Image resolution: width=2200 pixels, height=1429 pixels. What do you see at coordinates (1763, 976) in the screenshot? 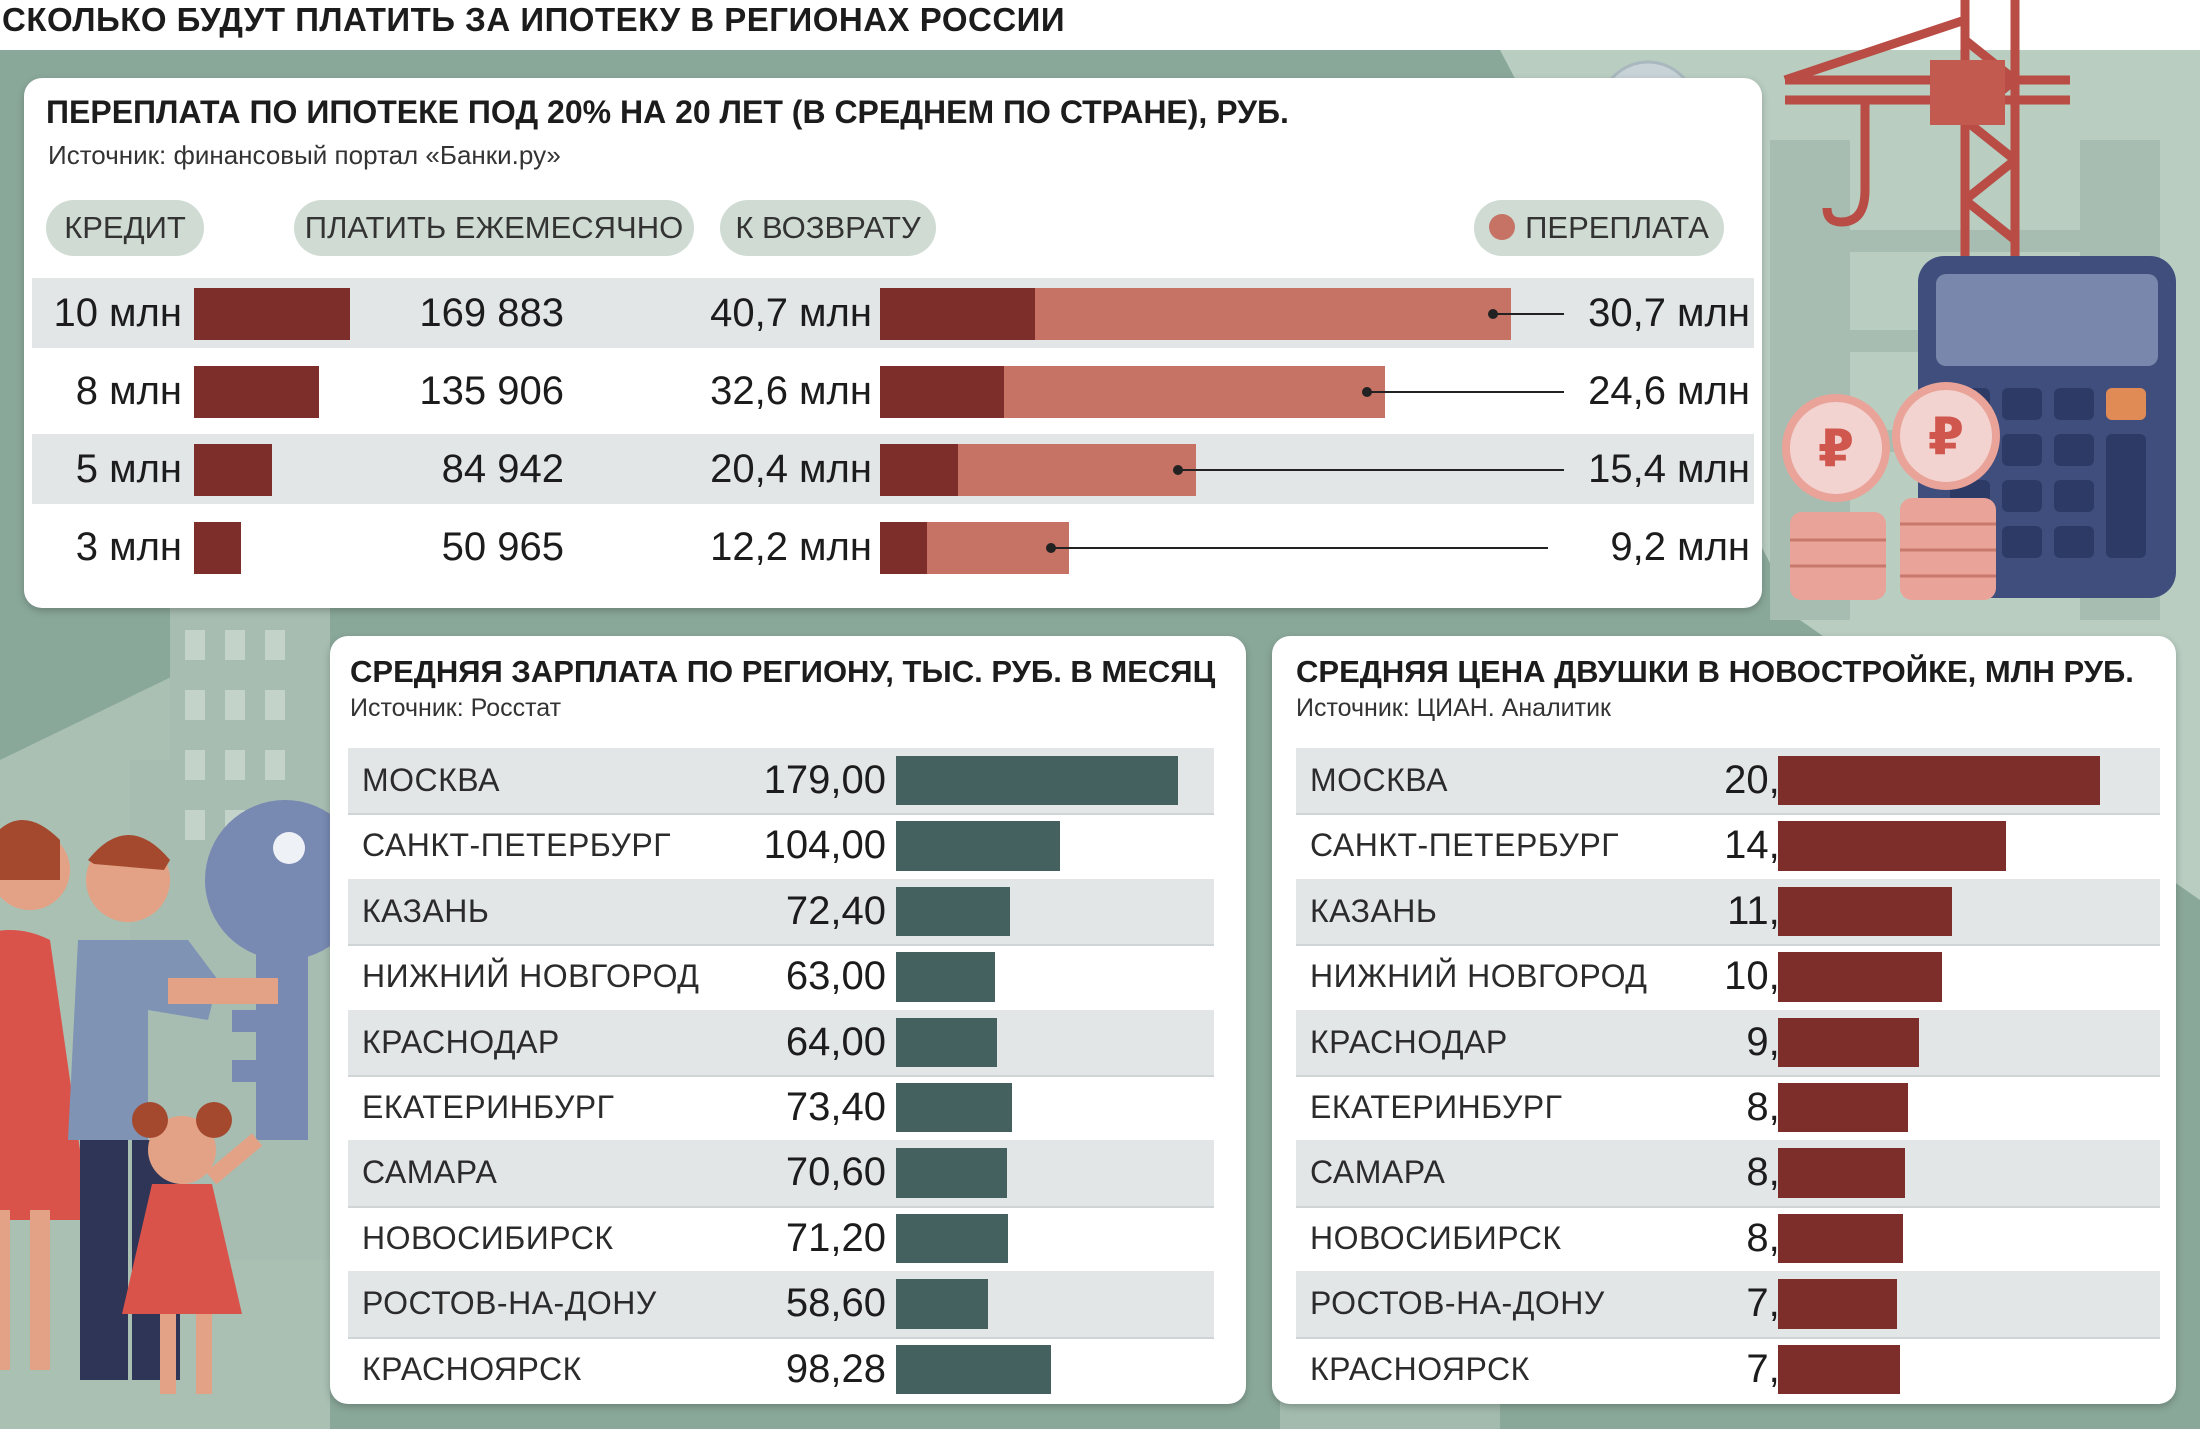
I see `value-label: 10,5` at bounding box center [1763, 976].